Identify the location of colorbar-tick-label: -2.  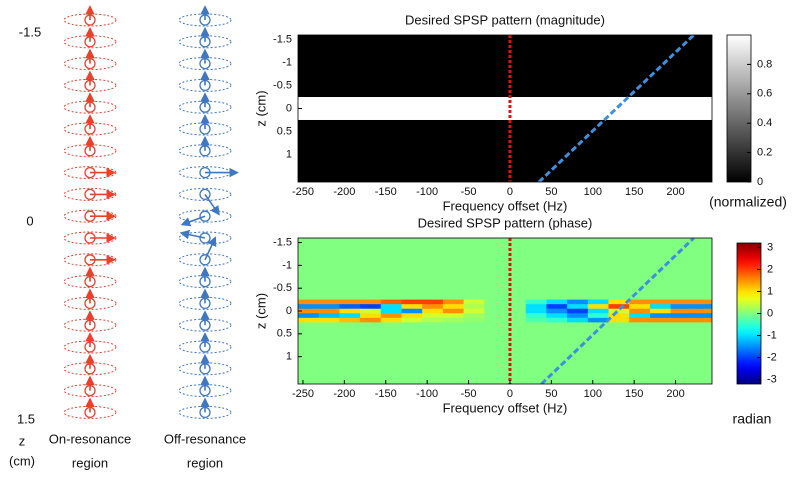
(772, 357).